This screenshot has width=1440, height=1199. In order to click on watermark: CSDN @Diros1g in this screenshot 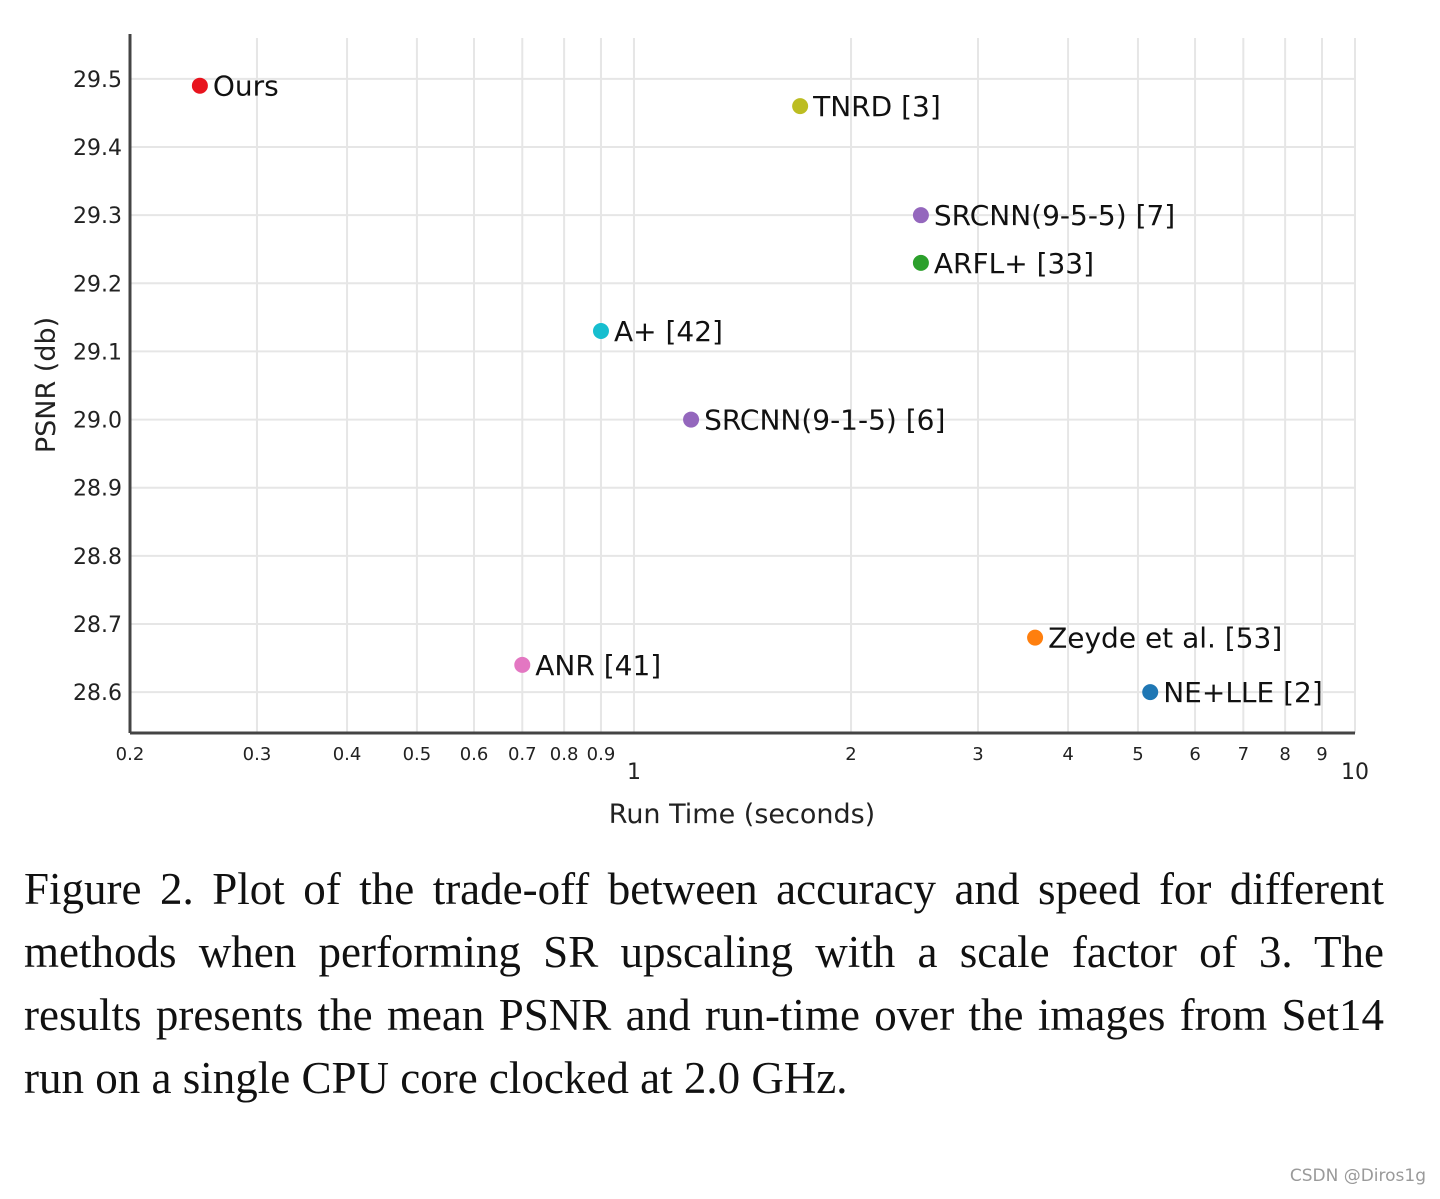, I will do `click(1357, 1176)`.